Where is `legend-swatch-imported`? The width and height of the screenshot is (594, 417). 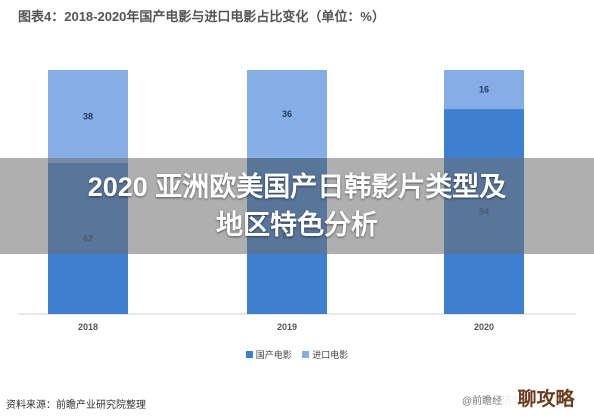
legend-swatch-imported is located at coordinates (306, 354).